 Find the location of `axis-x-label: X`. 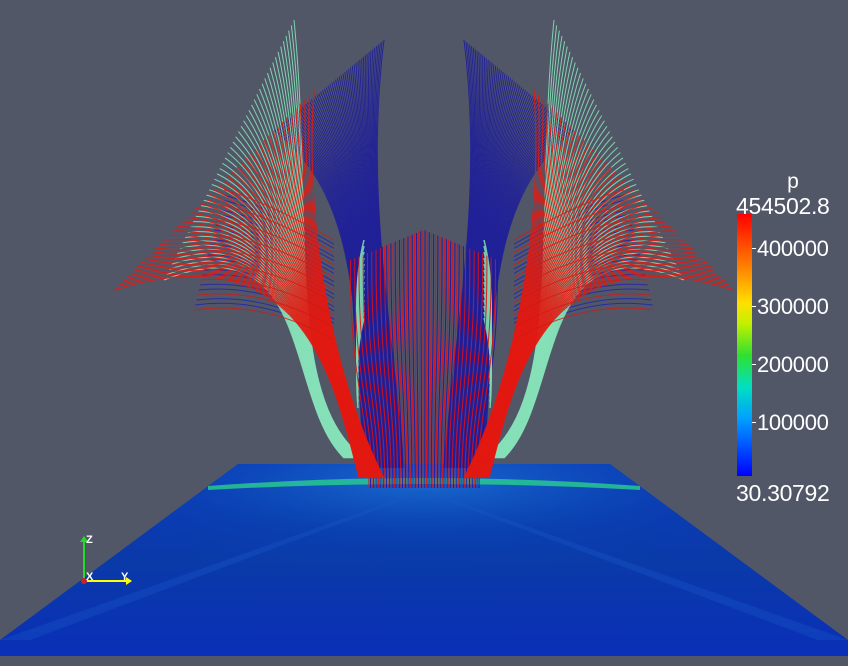

axis-x-label: X is located at coordinates (90, 577).